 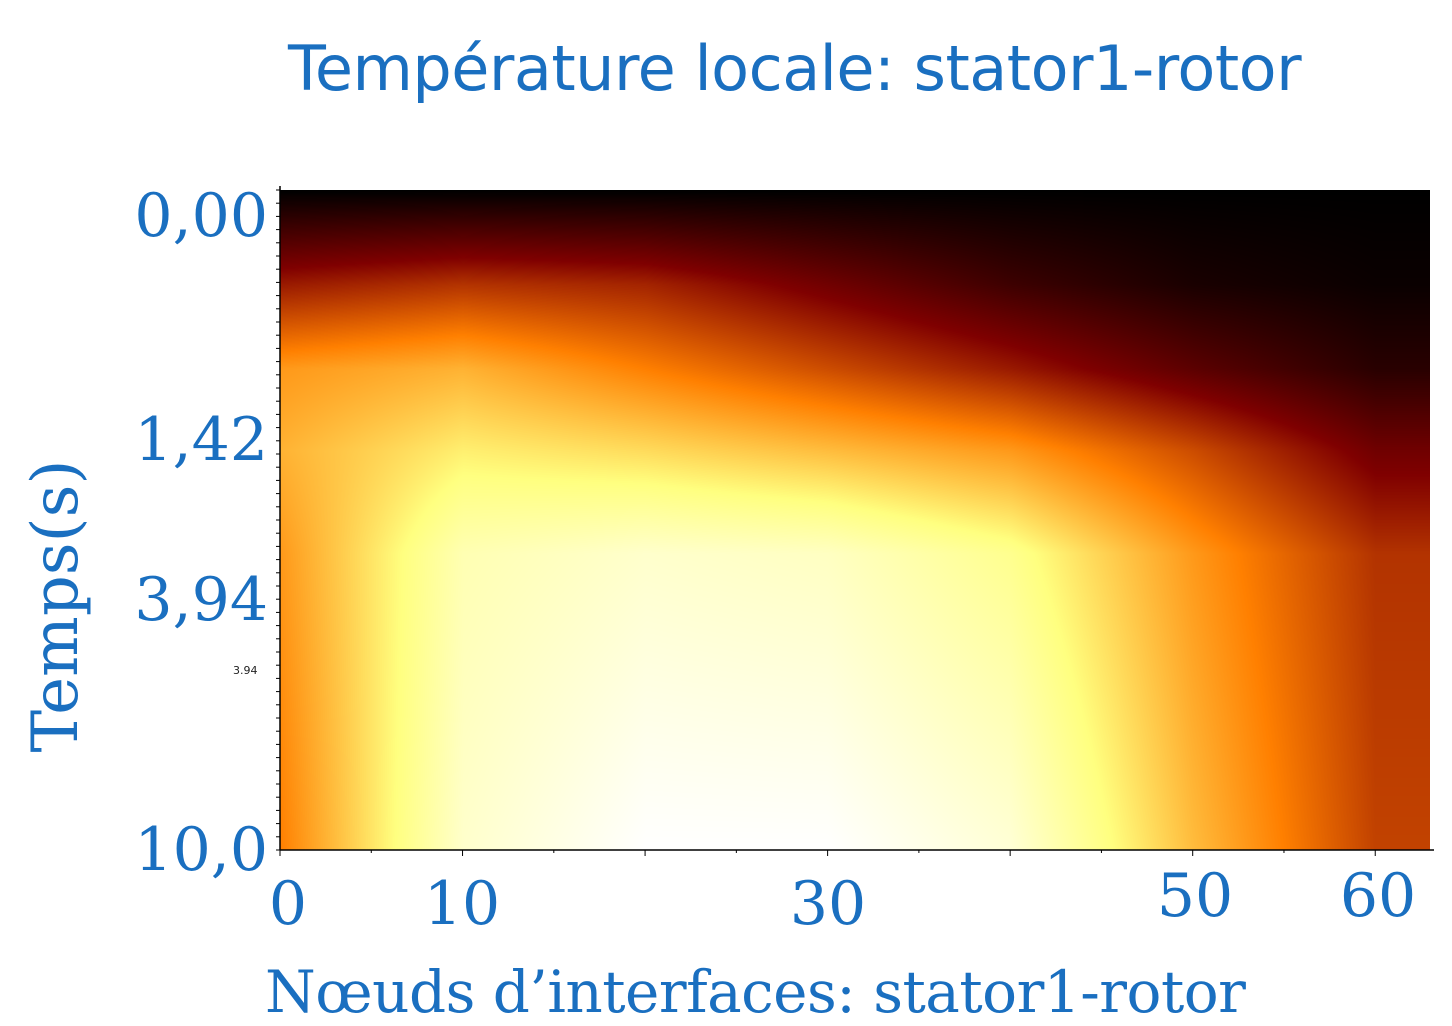 What do you see at coordinates (828, 904) in the screenshot?
I see `x-tick-label: 30` at bounding box center [828, 904].